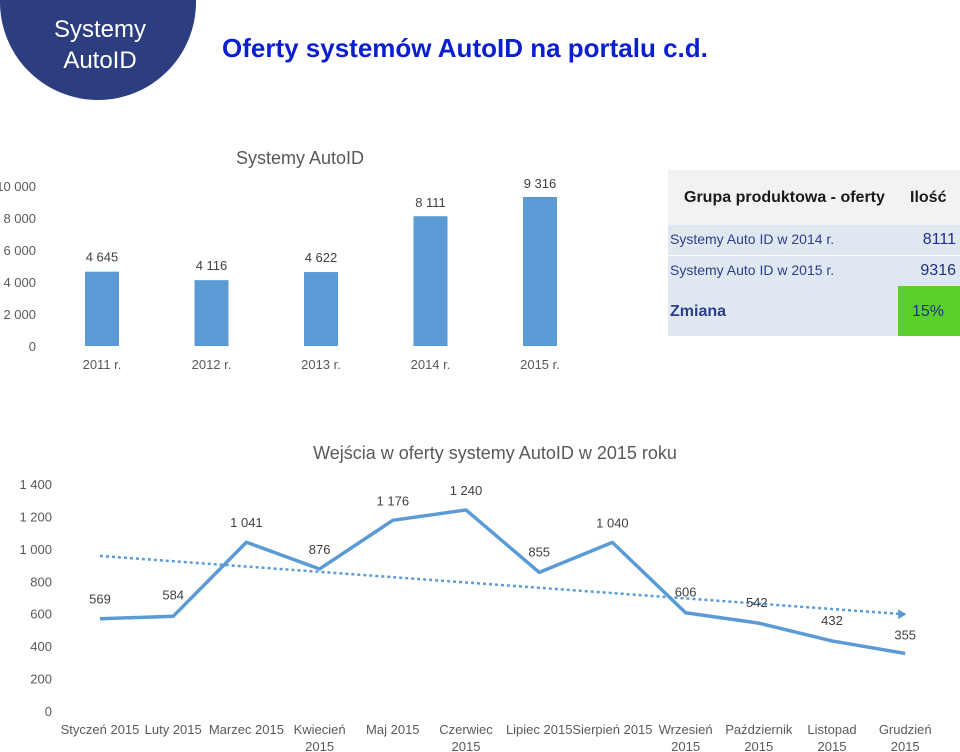 This screenshot has height=752, width=960. I want to click on bar-value-label: 4 645, so click(102, 257).